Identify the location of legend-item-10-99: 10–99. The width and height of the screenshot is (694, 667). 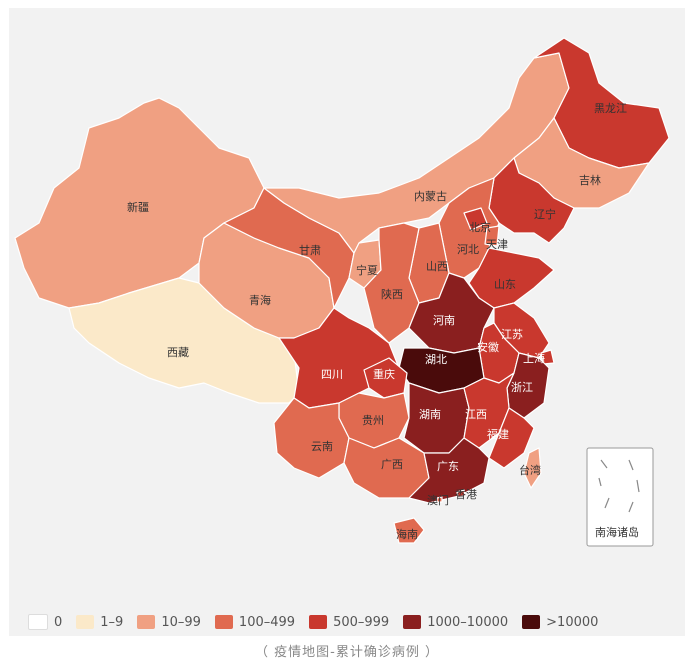
(169, 622).